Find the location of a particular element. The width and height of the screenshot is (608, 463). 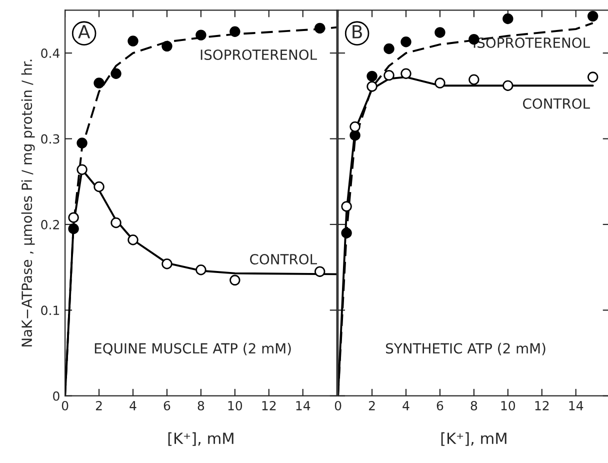

annotation: A is located at coordinates (84, 31).